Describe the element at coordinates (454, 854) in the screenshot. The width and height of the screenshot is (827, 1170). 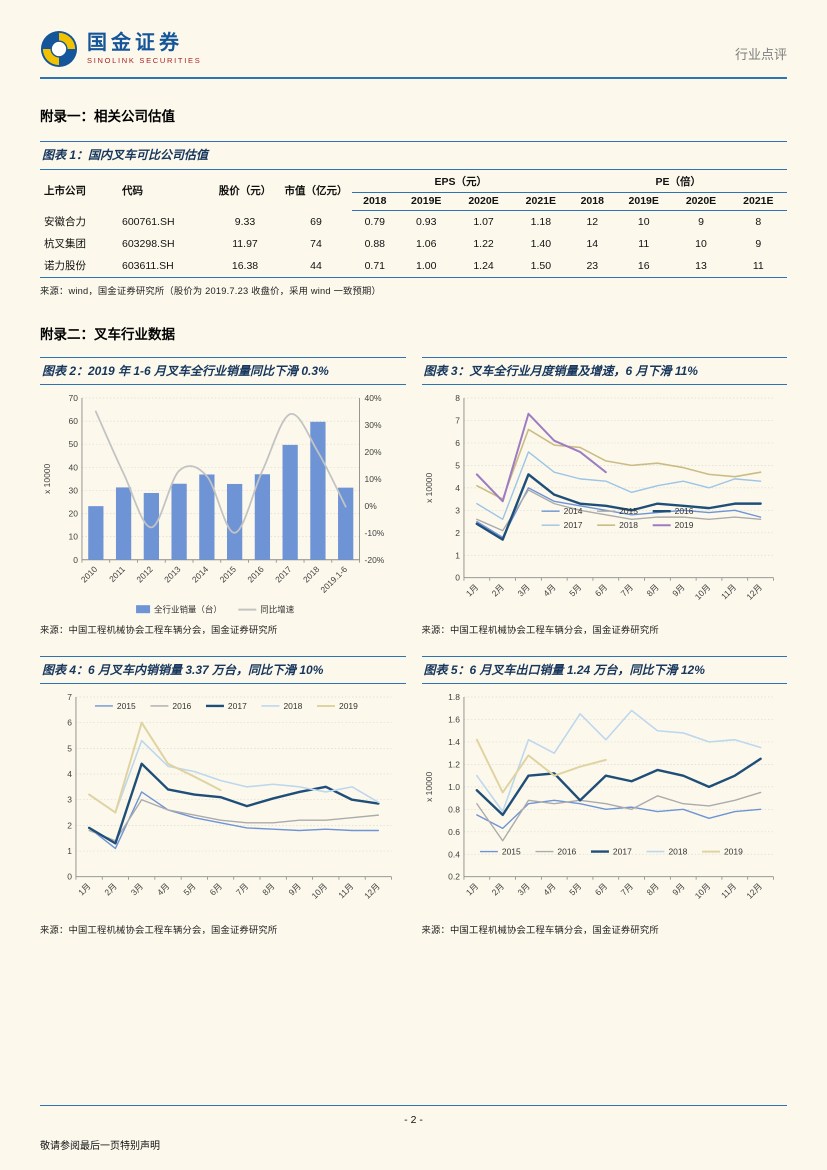
I see `svg-text: 0.4` at that location.